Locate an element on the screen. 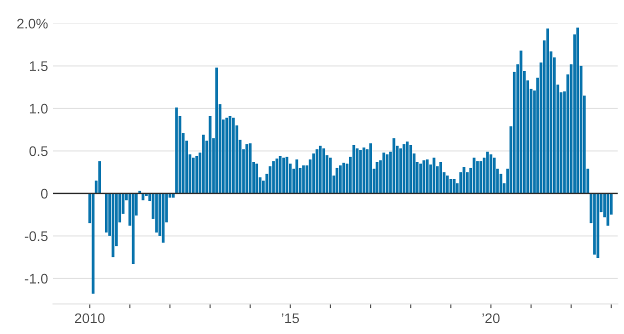 This screenshot has height=334, width=624. y-tick-label: 1.5 is located at coordinates (39, 66).